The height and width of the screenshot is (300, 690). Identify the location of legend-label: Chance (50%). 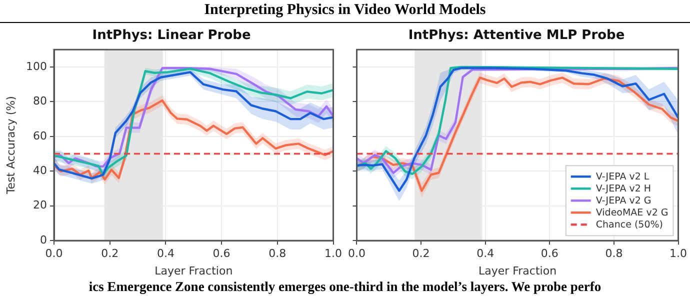
(629, 225).